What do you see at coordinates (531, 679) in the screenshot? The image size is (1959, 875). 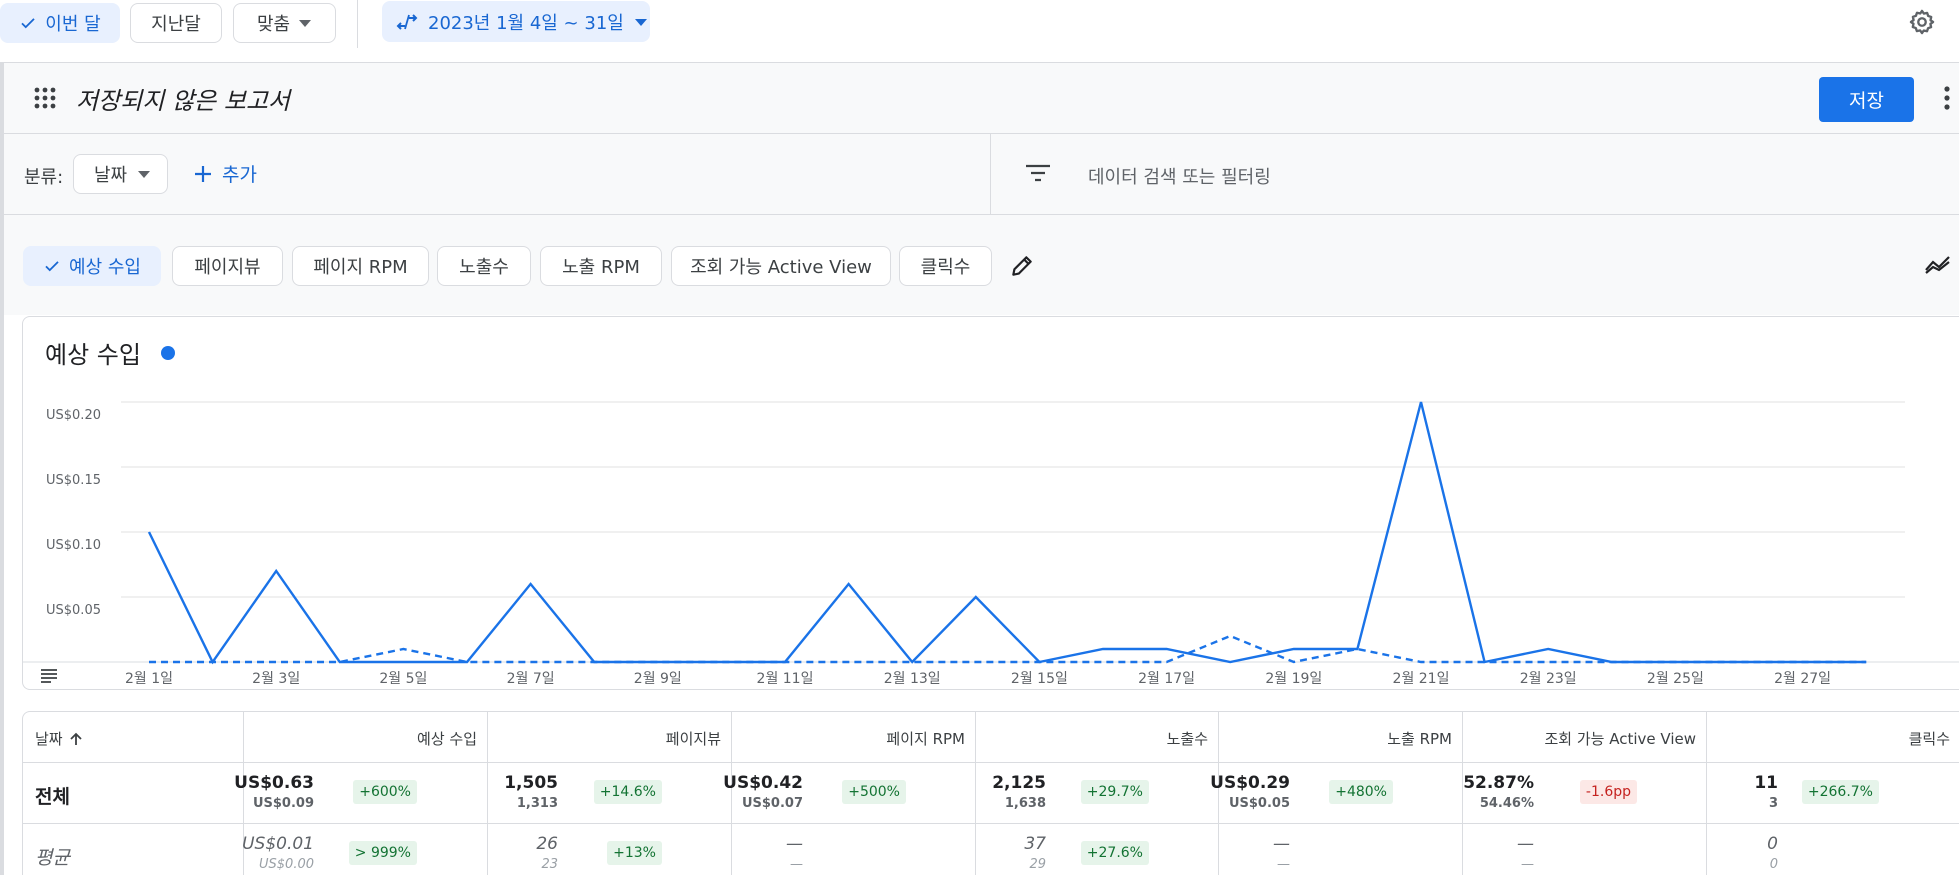 I see `x-tick-label: 2월 7일` at bounding box center [531, 679].